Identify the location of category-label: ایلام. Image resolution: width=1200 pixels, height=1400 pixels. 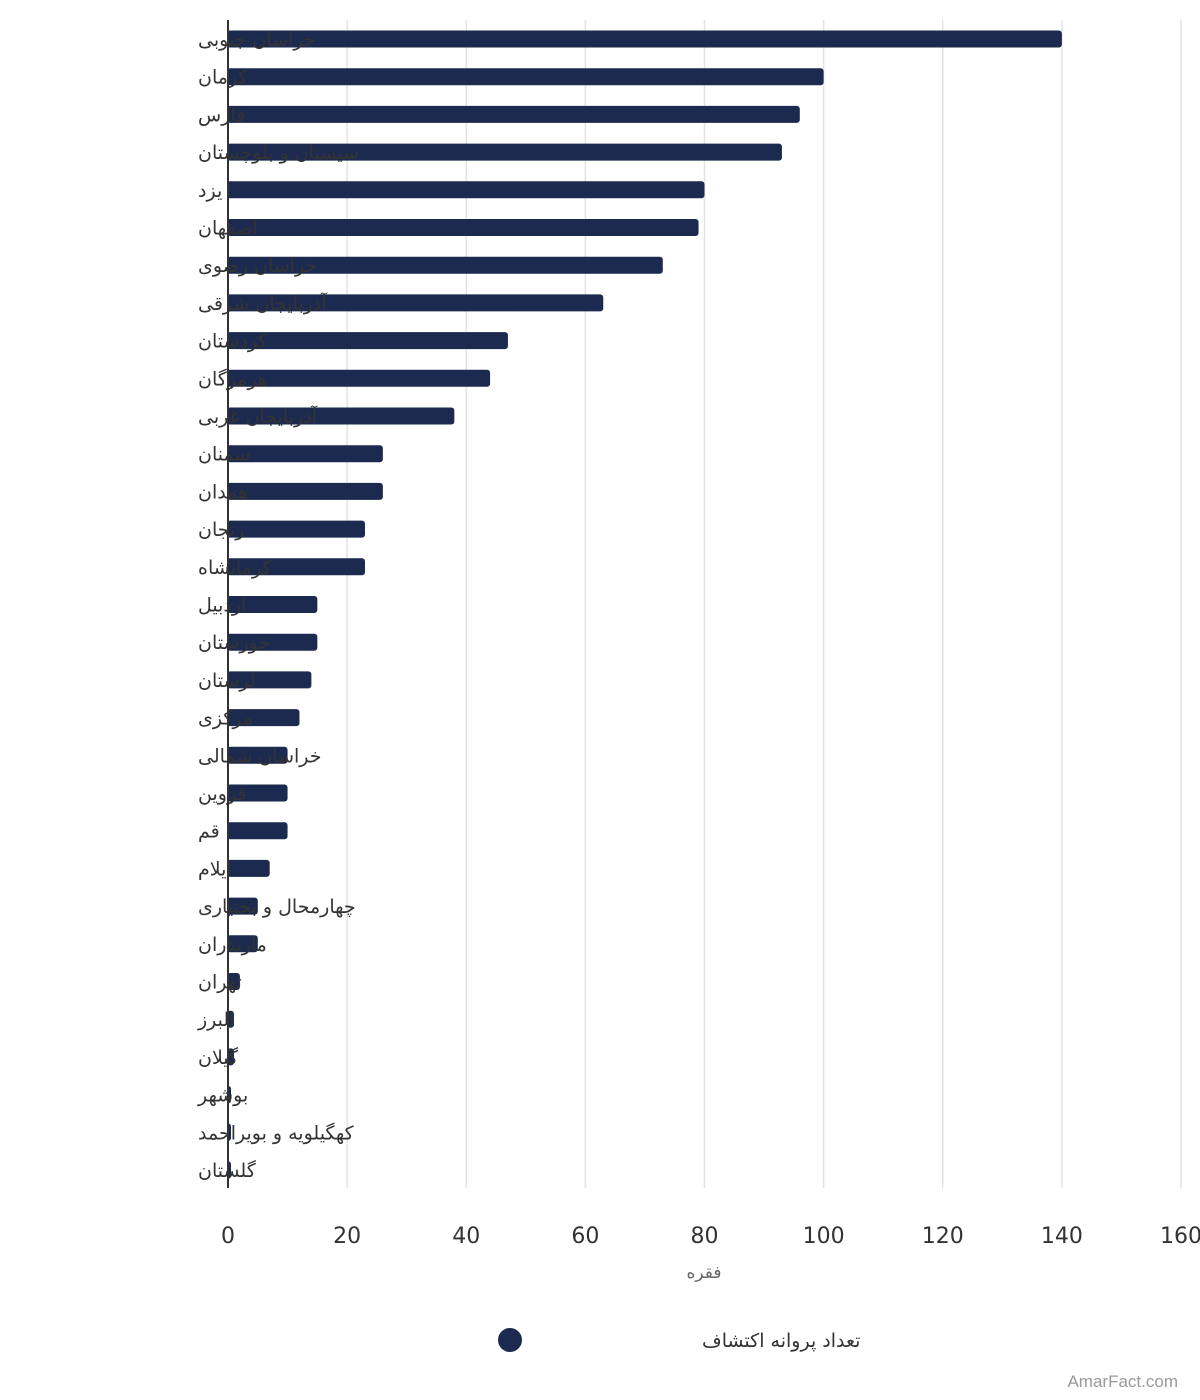
(215, 869).